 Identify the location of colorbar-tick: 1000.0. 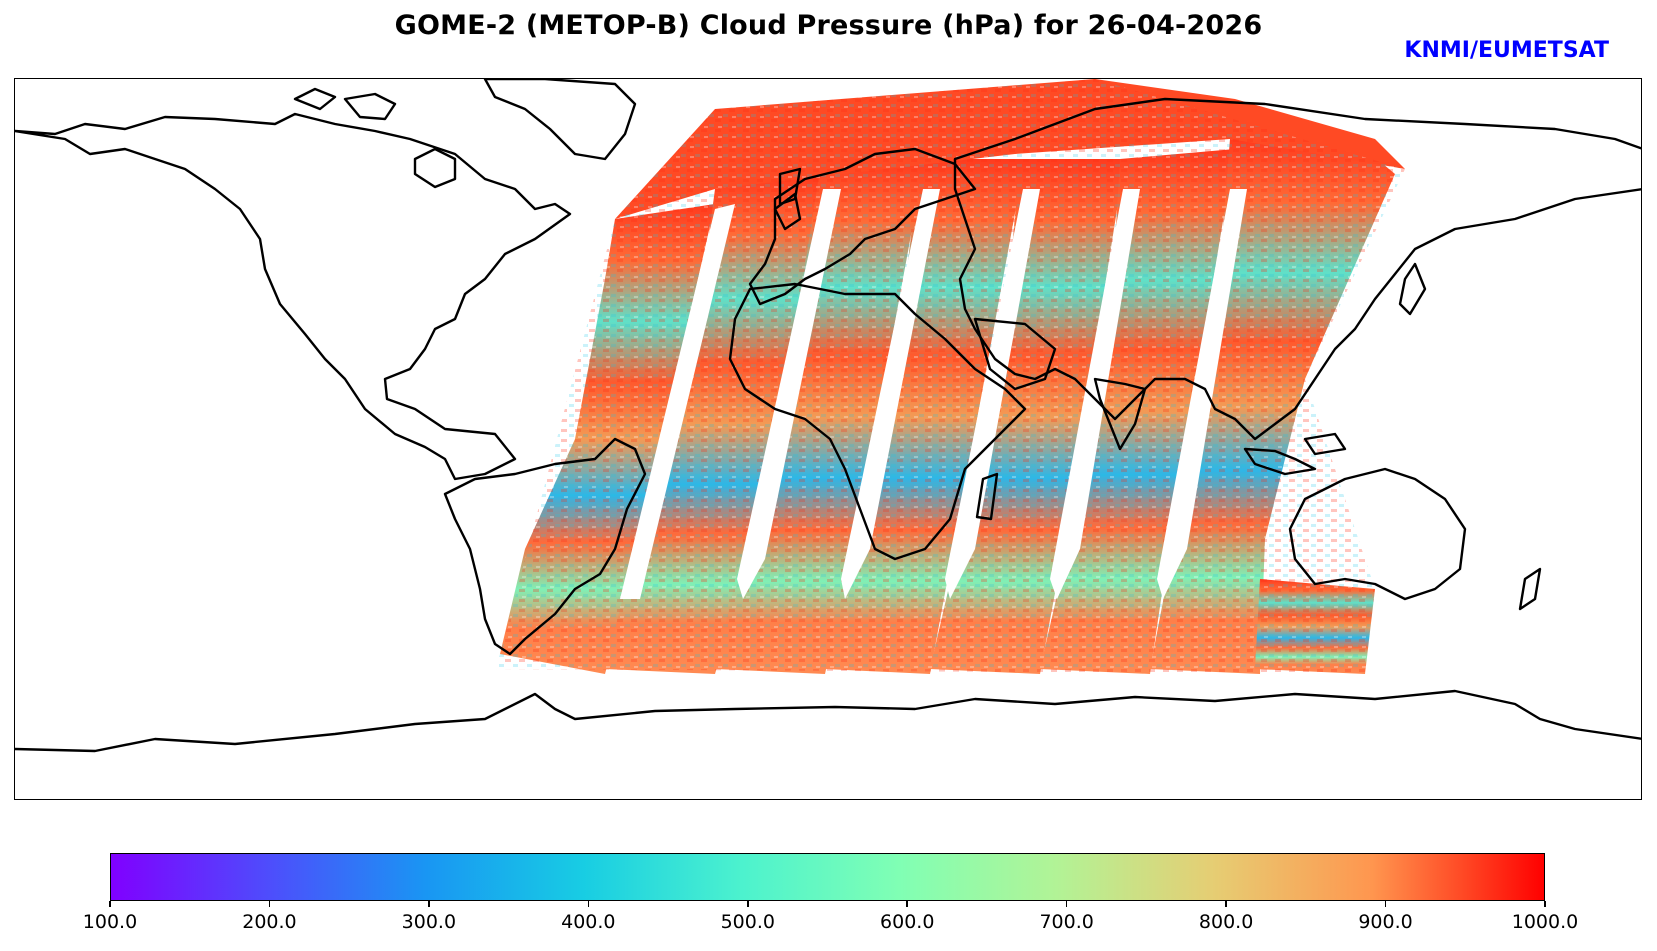
(1545, 917).